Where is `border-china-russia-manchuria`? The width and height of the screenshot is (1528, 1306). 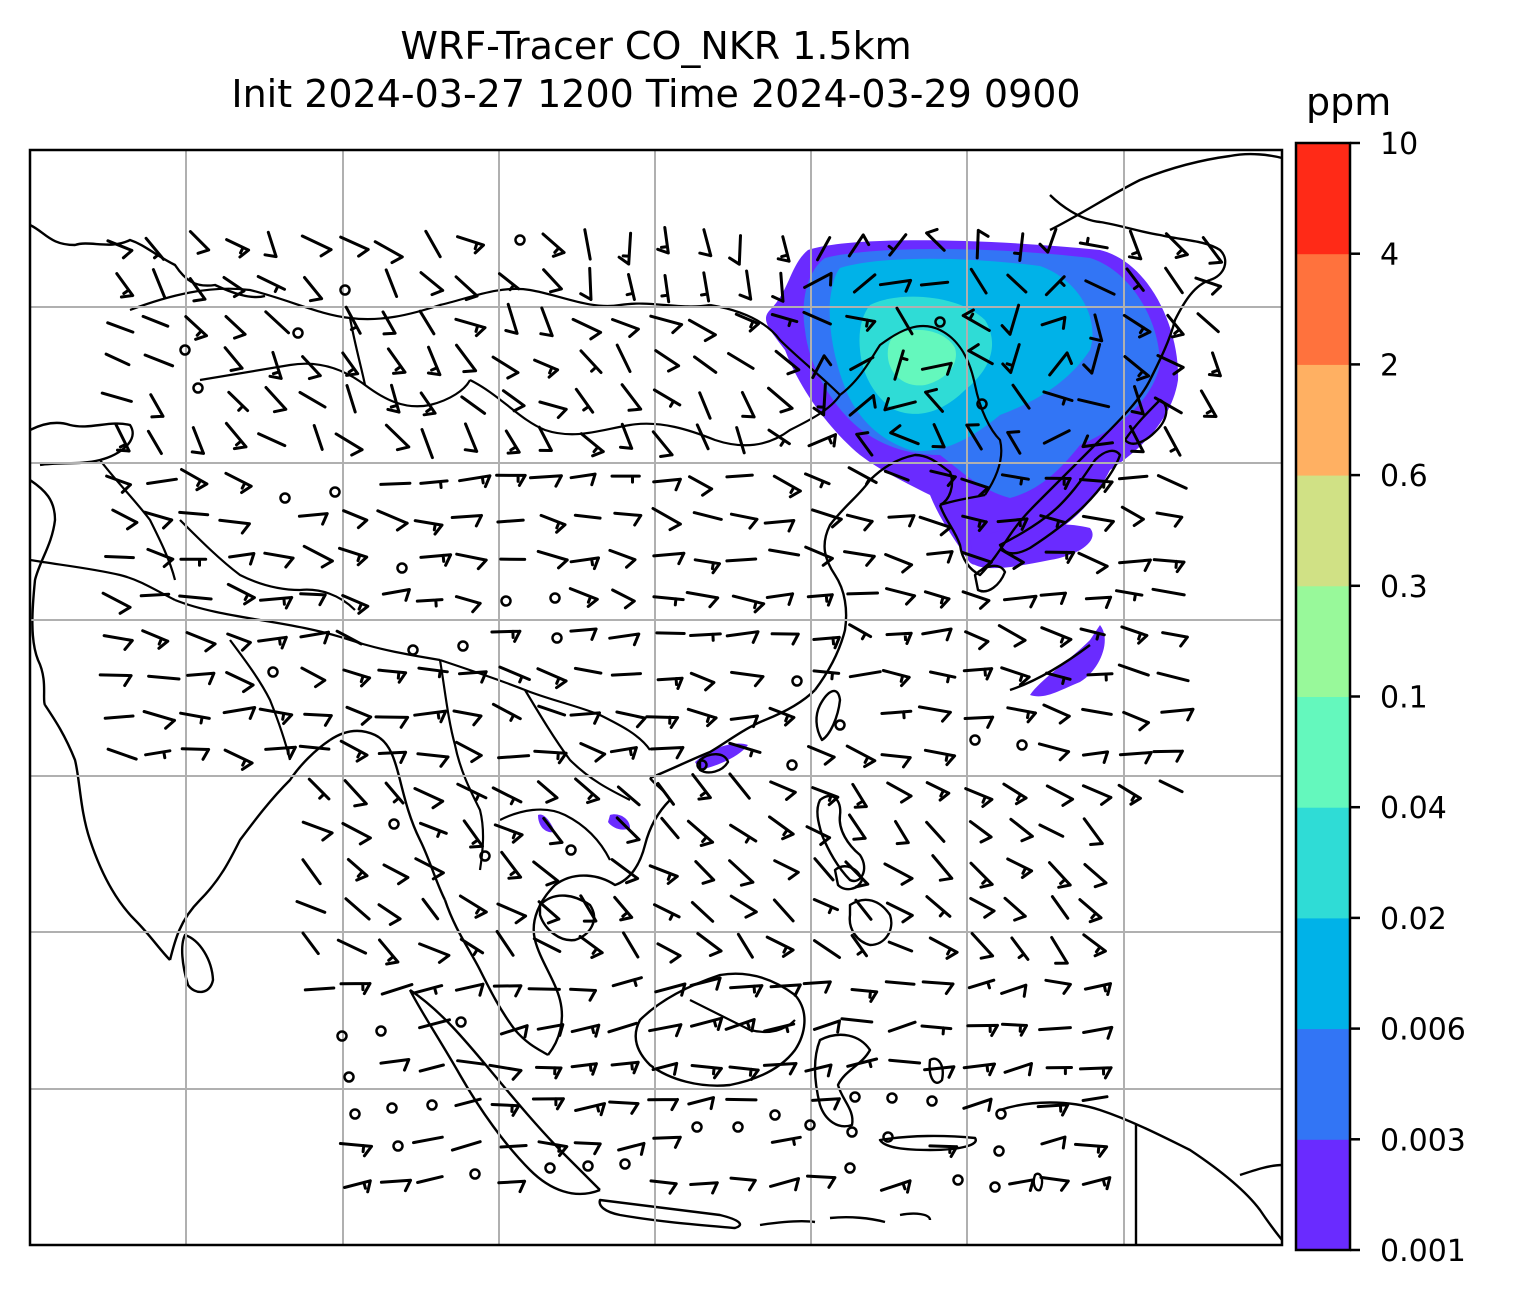 border-china-russia-manchuria is located at coordinates (921, 410).